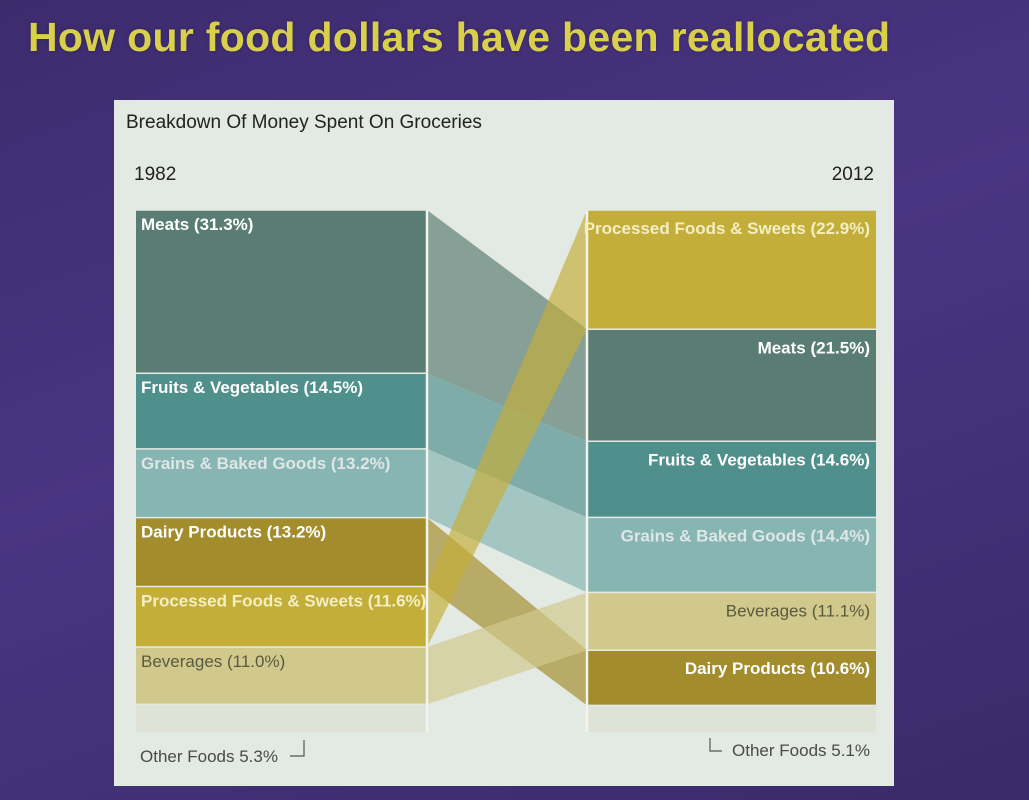  I want to click on left-label-processed-foods-and-sweets: Processed Foods & Sweets (11.6%), so click(283, 601).